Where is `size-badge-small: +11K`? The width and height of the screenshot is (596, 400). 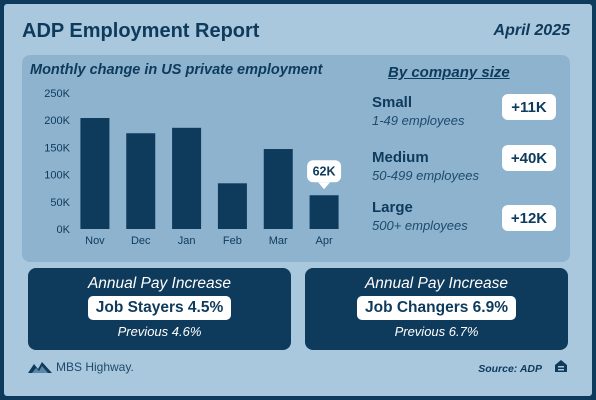
size-badge-small: +11K is located at coordinates (529, 107).